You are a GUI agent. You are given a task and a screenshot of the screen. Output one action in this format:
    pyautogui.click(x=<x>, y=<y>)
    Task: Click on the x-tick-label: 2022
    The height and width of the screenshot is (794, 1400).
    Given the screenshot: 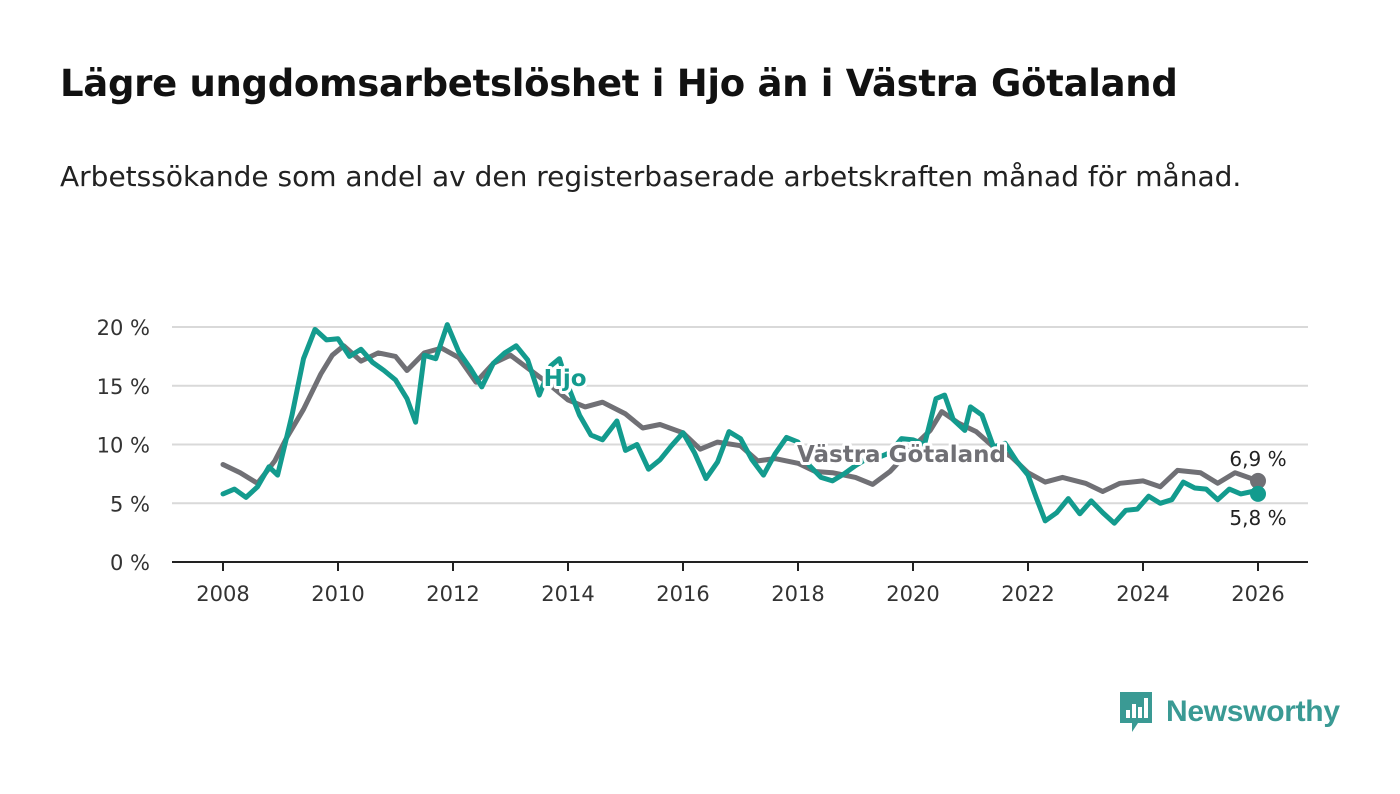 What is the action you would take?
    pyautogui.click(x=1027, y=594)
    